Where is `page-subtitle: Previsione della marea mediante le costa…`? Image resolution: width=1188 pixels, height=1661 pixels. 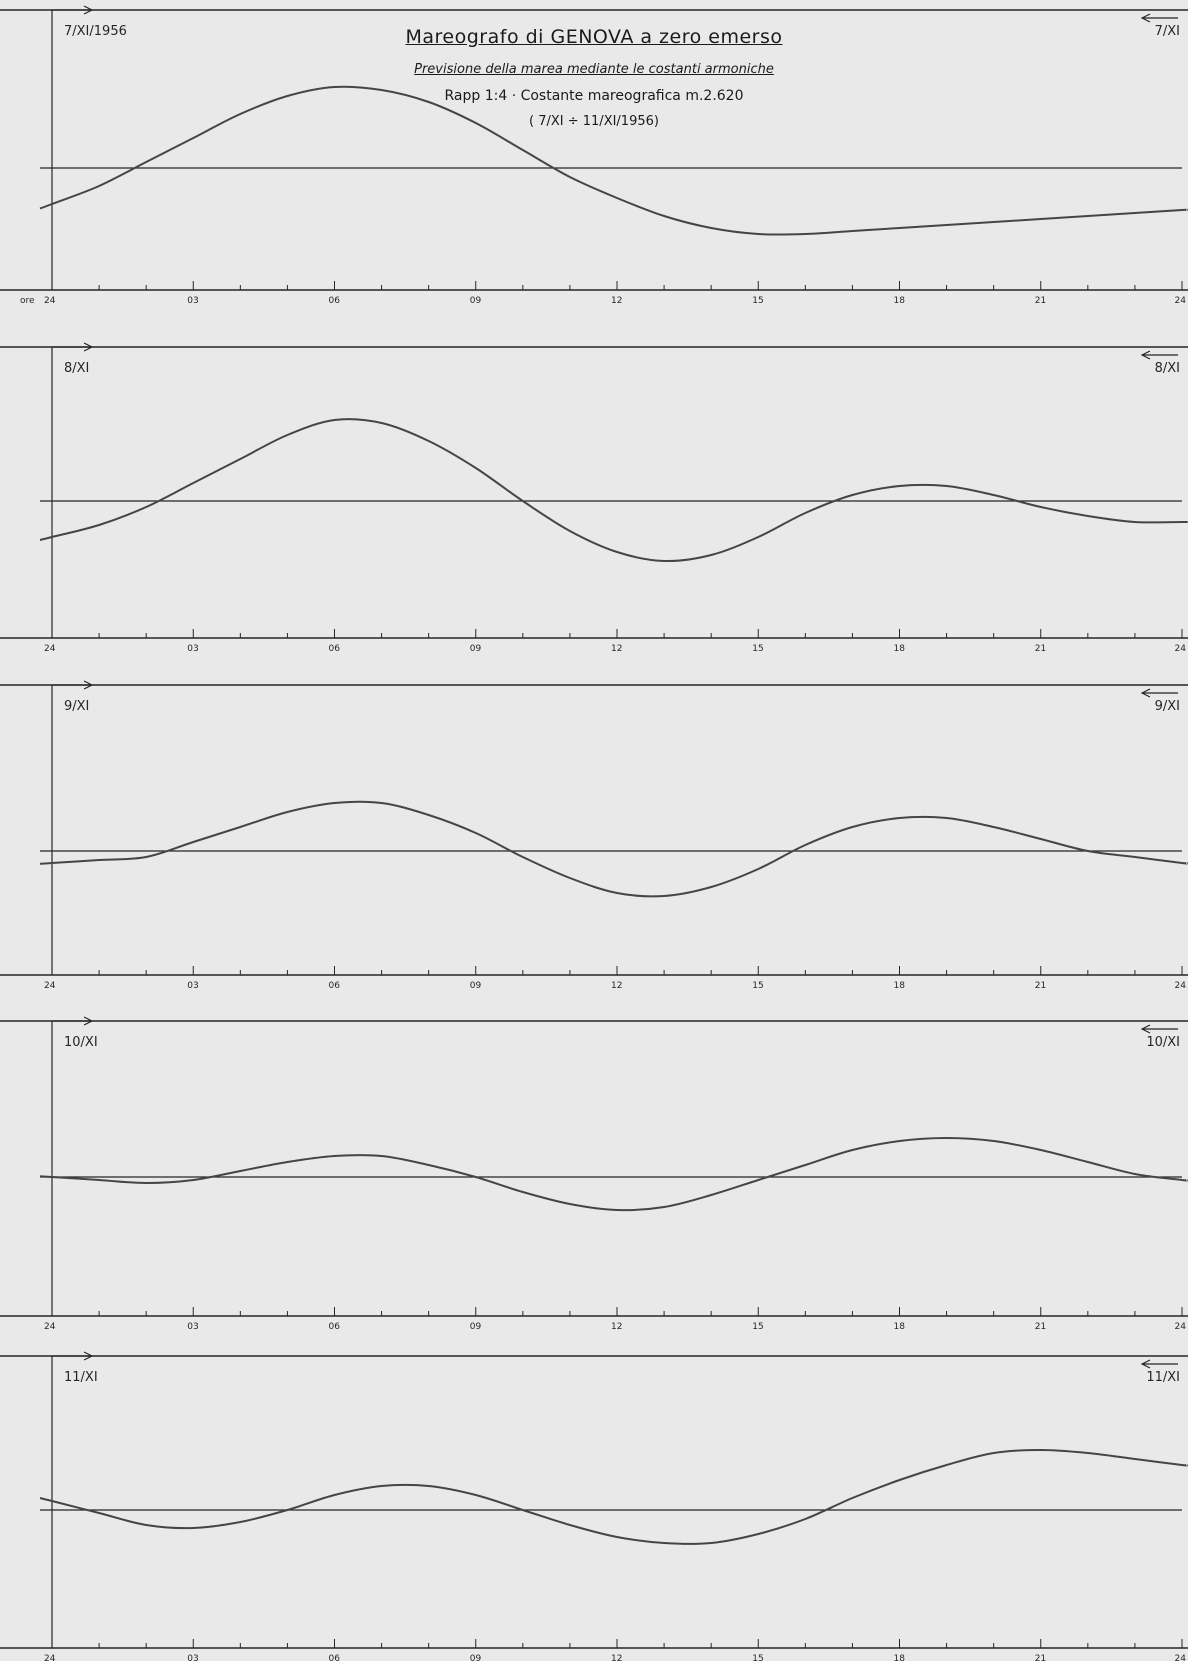 page-subtitle: Previsione della marea mediante le costa… is located at coordinates (594, 69).